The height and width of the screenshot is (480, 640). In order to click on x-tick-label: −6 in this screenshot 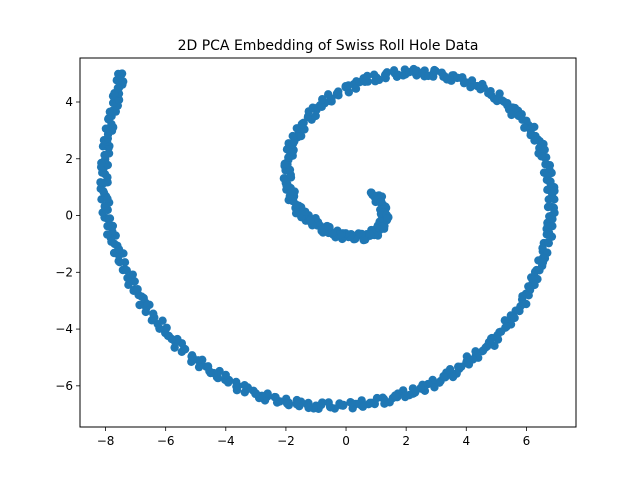, I will do `click(166, 441)`.